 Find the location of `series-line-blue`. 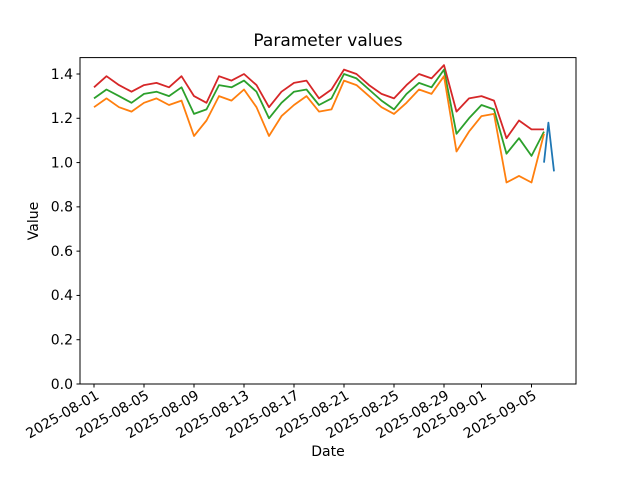

series-line-blue is located at coordinates (549, 146).